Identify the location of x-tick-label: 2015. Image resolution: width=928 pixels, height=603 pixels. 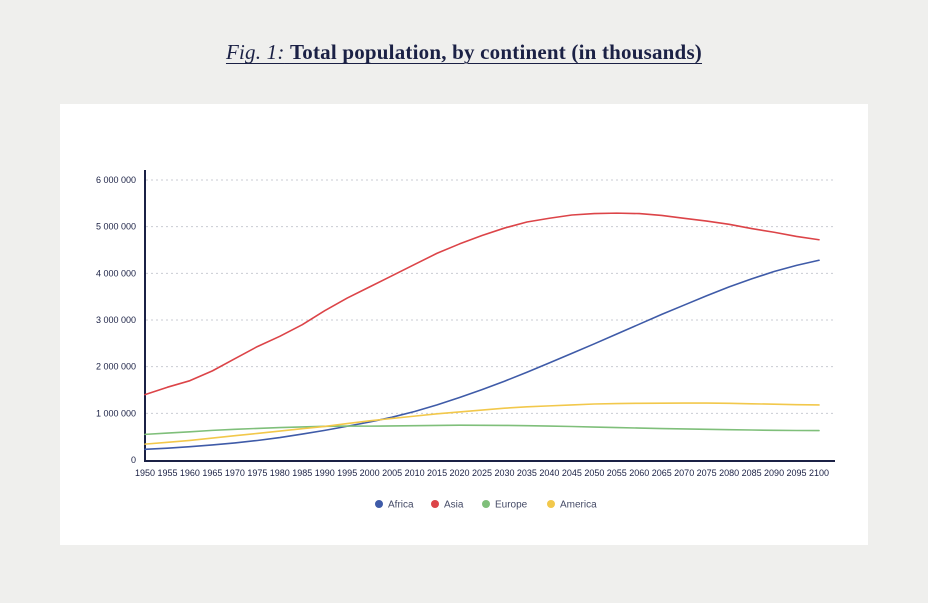
(437, 473).